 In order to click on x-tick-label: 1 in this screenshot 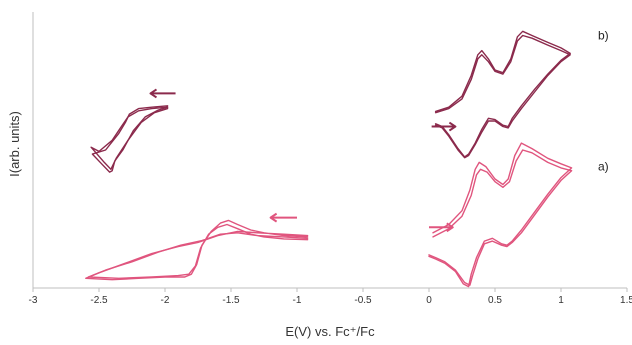, I will do `click(561, 300)`.